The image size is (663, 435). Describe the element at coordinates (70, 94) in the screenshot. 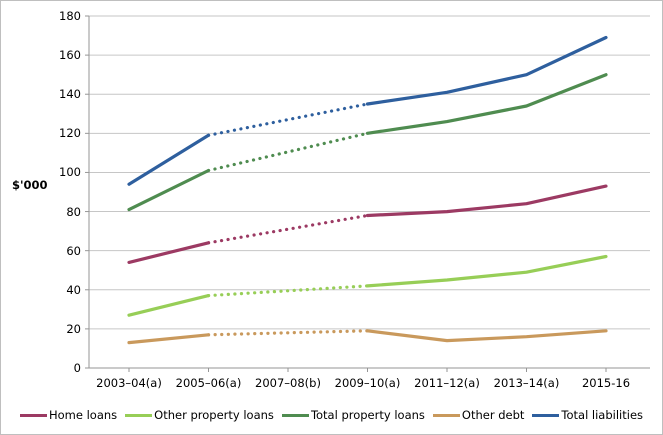

I see `y-tick-label: 140` at that location.